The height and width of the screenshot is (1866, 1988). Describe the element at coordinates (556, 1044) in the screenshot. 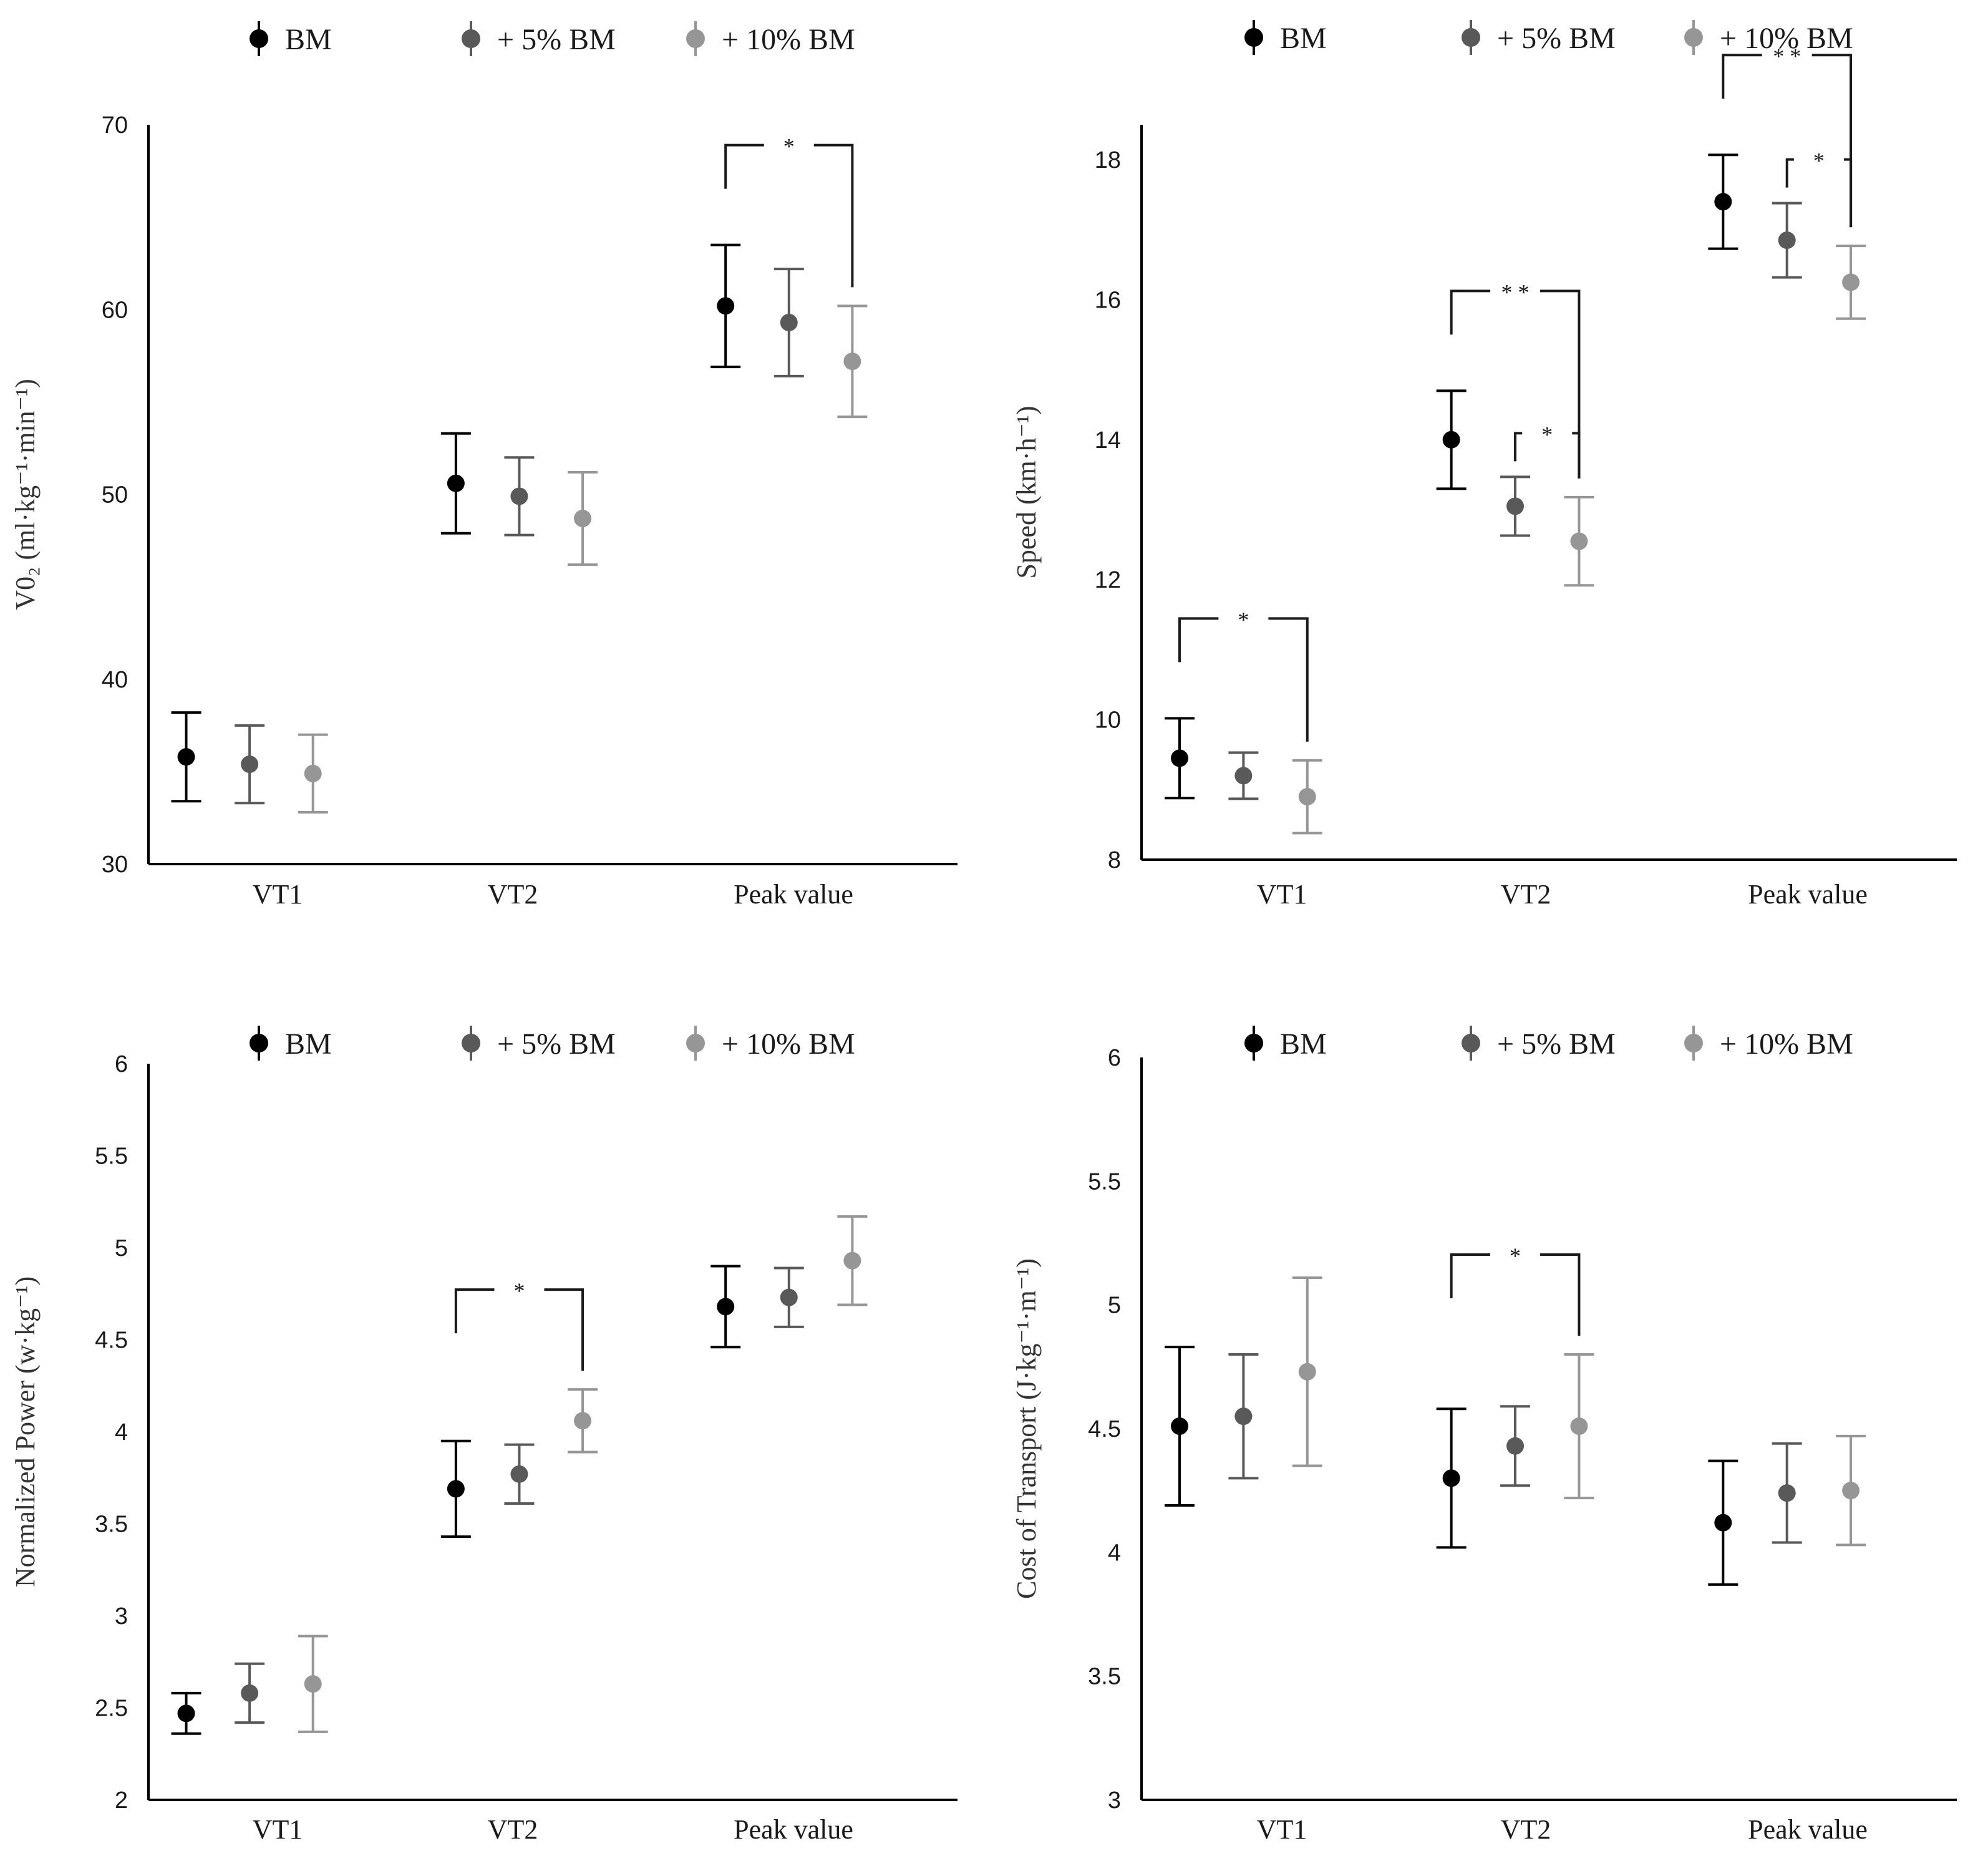

I see `legend-label: + 5% BM` at that location.